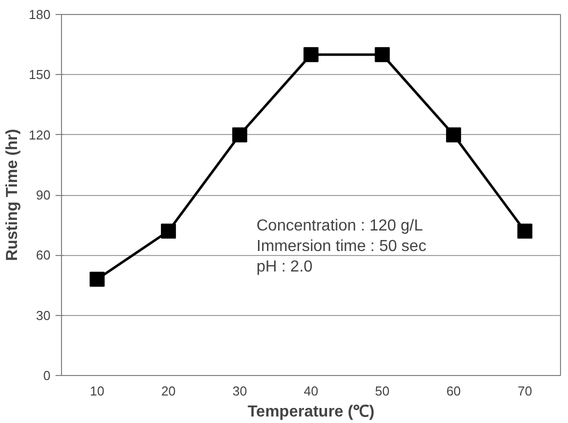  What do you see at coordinates (39, 74) in the screenshot?
I see `y-tick-label: 150` at bounding box center [39, 74].